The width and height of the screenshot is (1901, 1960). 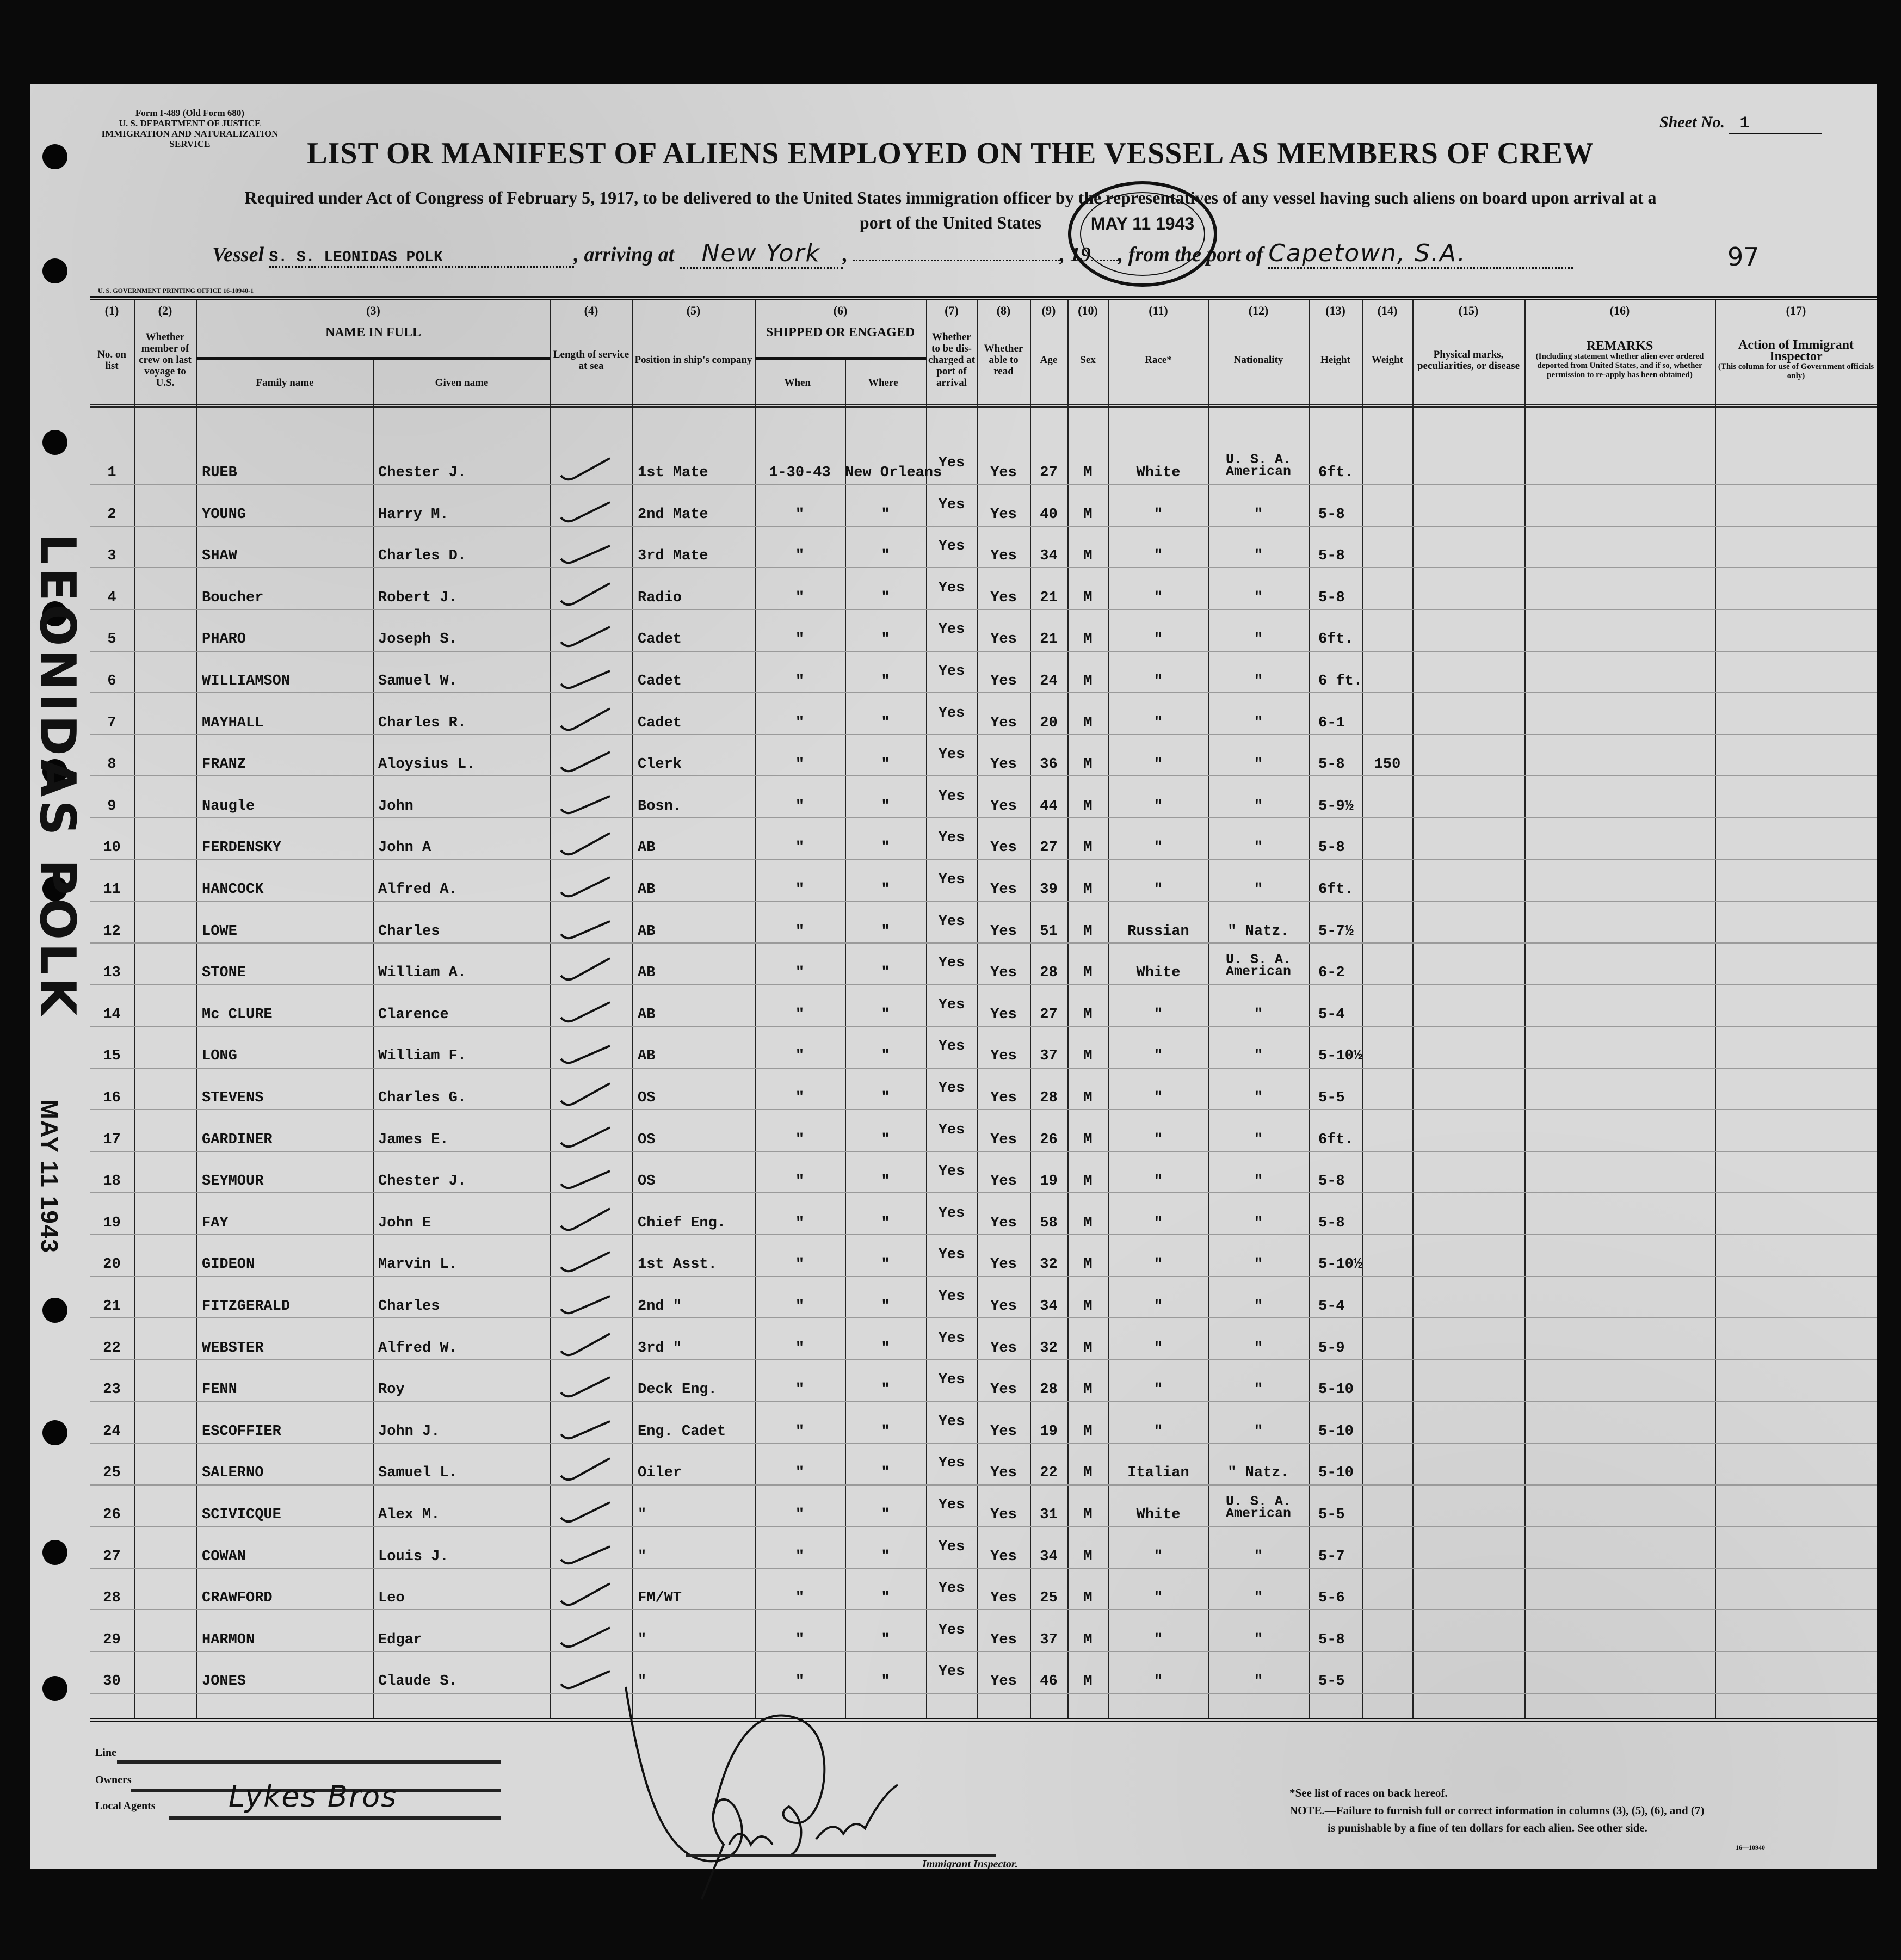 What do you see at coordinates (1620, 345) in the screenshot?
I see `column-label: REMARKS` at bounding box center [1620, 345].